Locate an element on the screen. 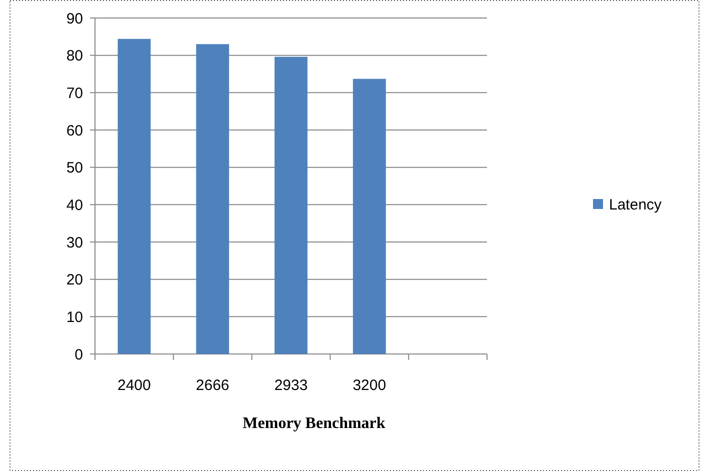 The image size is (704, 475). y-tick-label: 40 is located at coordinates (74, 205).